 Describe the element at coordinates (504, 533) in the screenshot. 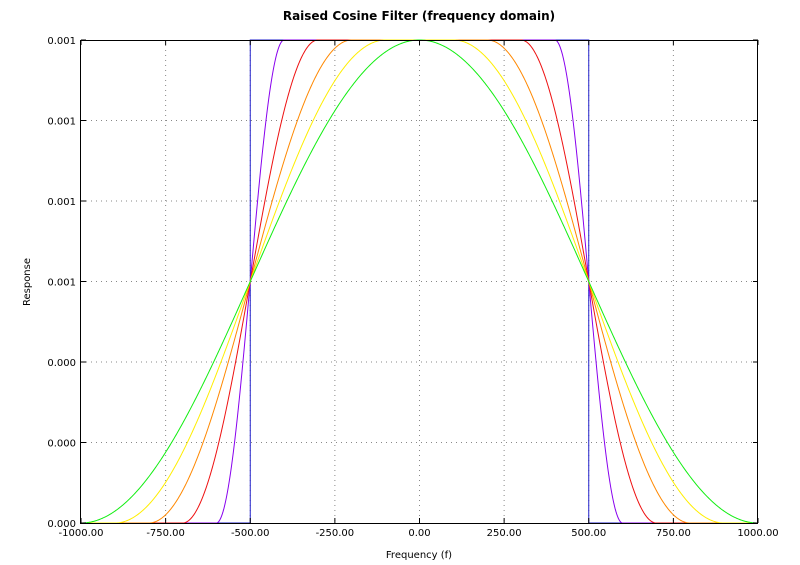

I see `x-tick-label: 250.00` at that location.